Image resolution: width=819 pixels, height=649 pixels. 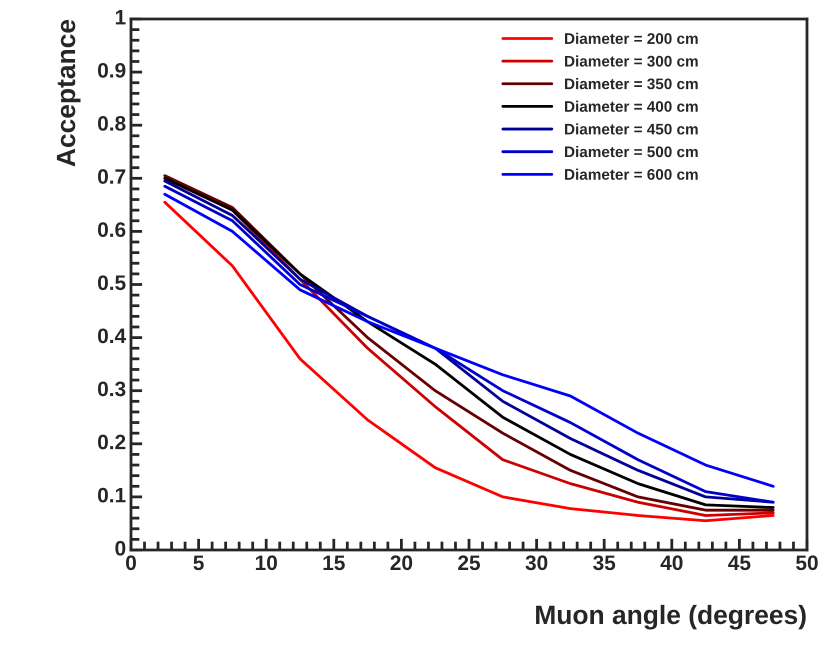 I want to click on y-axis-title: Acceptance, so click(x=68, y=93).